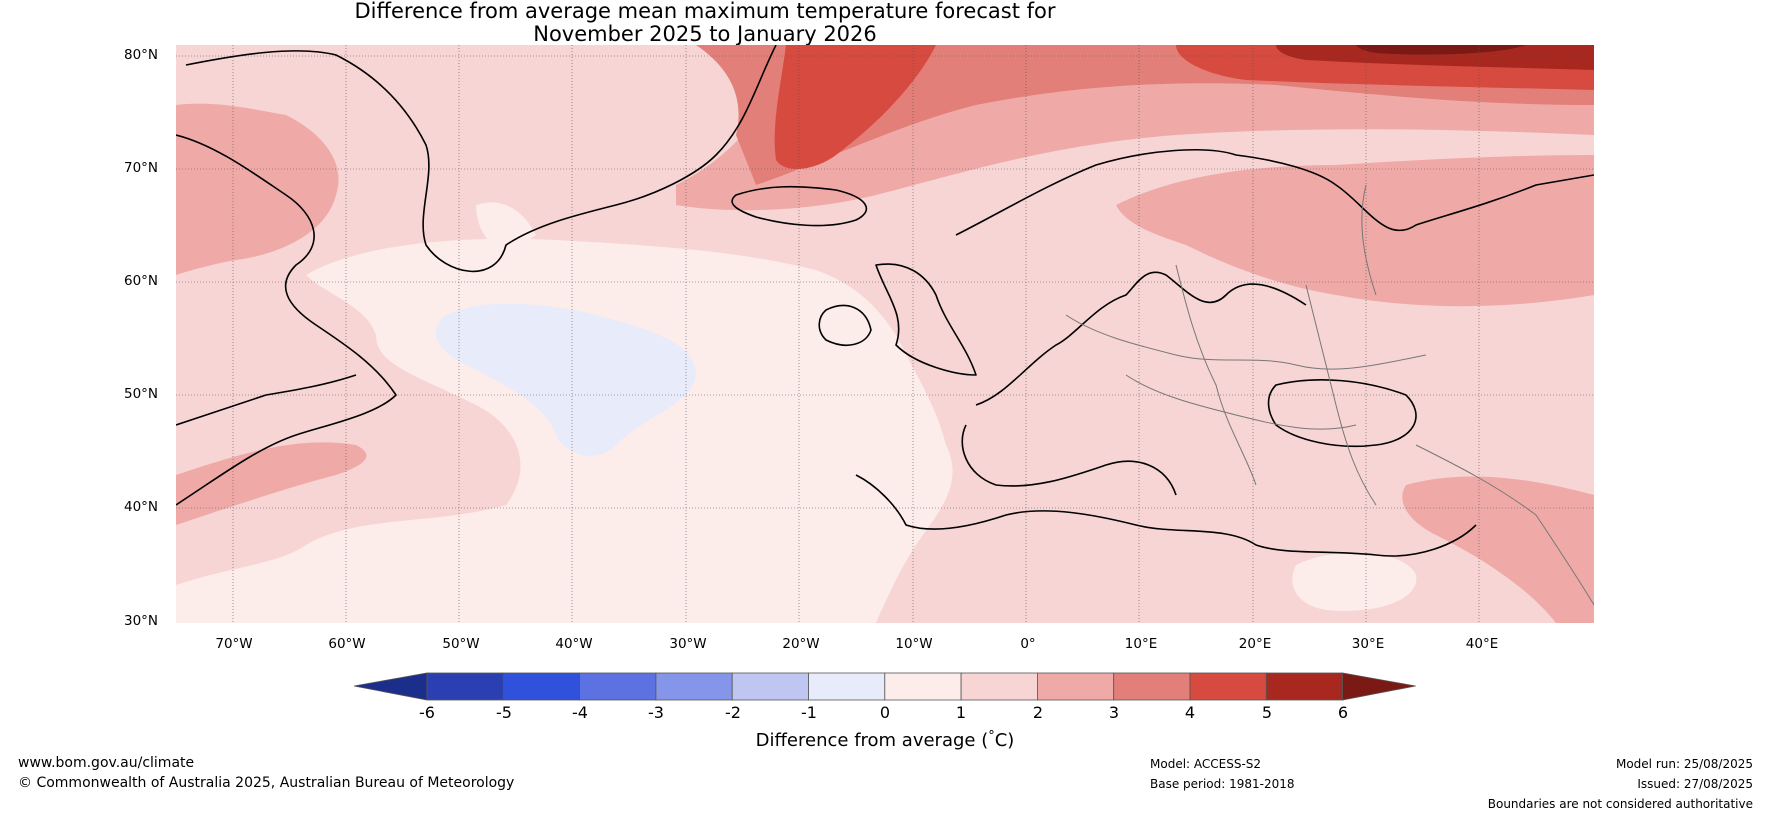  Describe the element at coordinates (141, 168) in the screenshot. I see `lat-label-70n: 70°N` at that location.